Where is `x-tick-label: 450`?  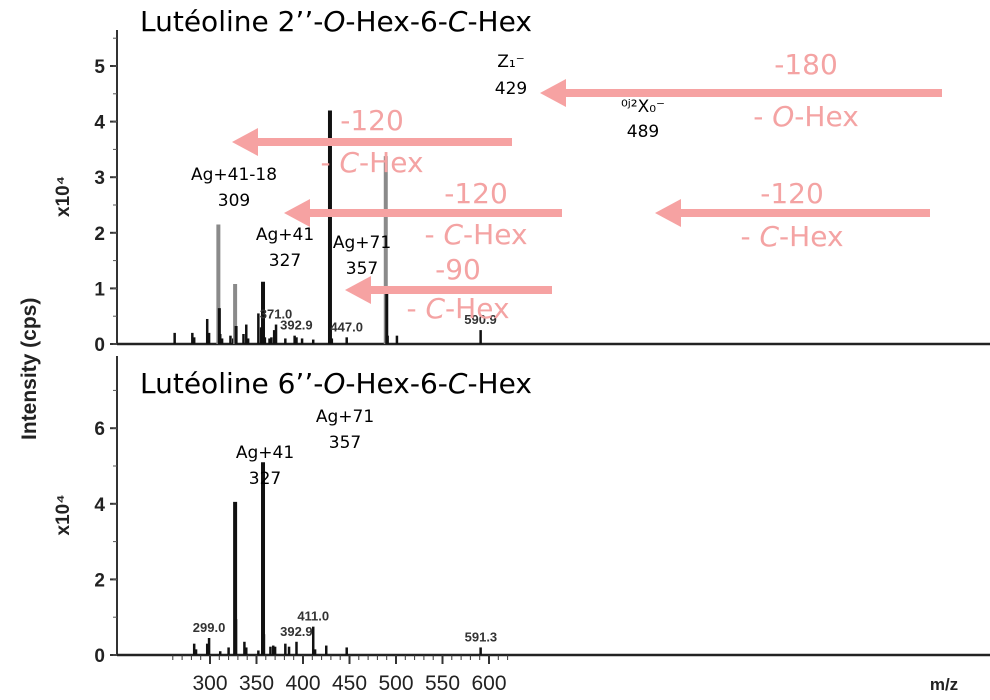
x-tick-label: 450 is located at coordinates (349, 683).